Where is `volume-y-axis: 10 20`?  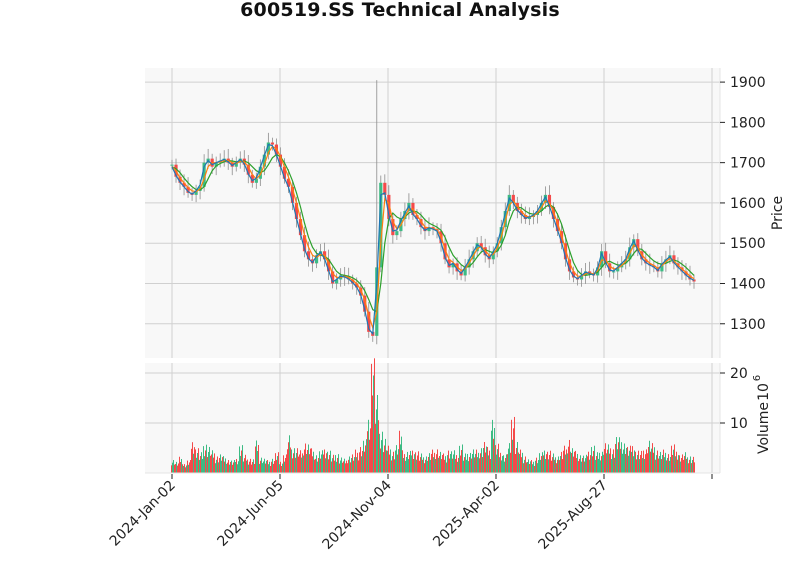 volume-y-axis: 10 20 is located at coordinates (733, 418).